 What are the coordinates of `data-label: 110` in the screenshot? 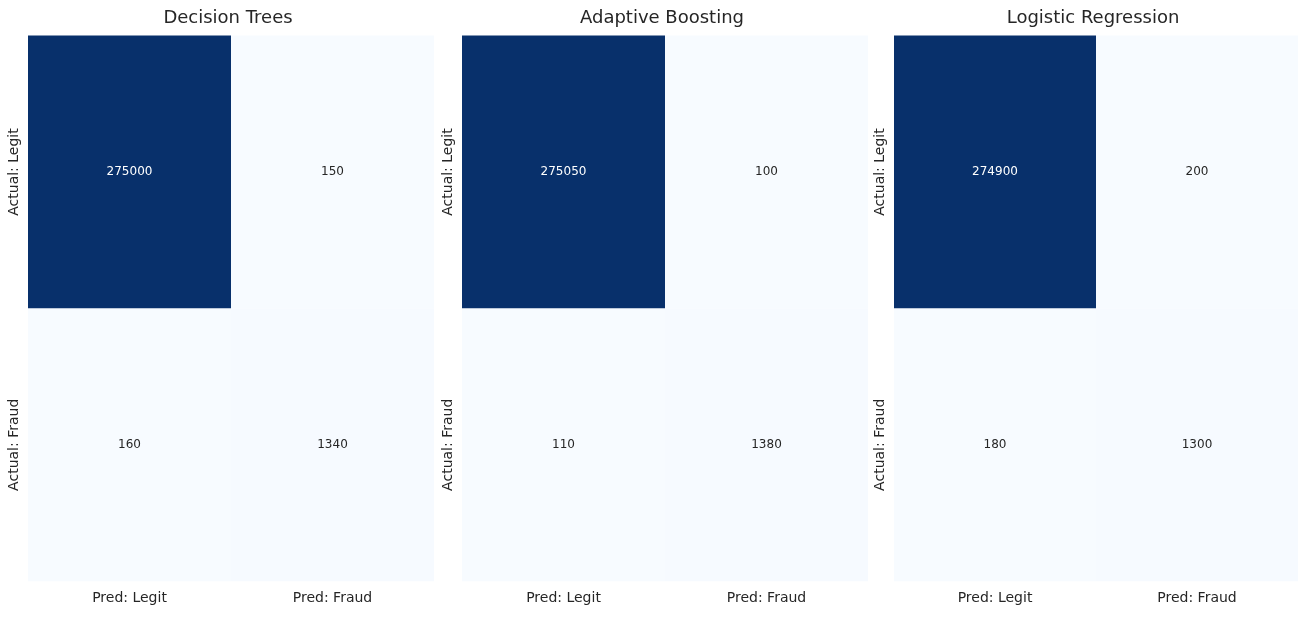 It's located at (563, 443).